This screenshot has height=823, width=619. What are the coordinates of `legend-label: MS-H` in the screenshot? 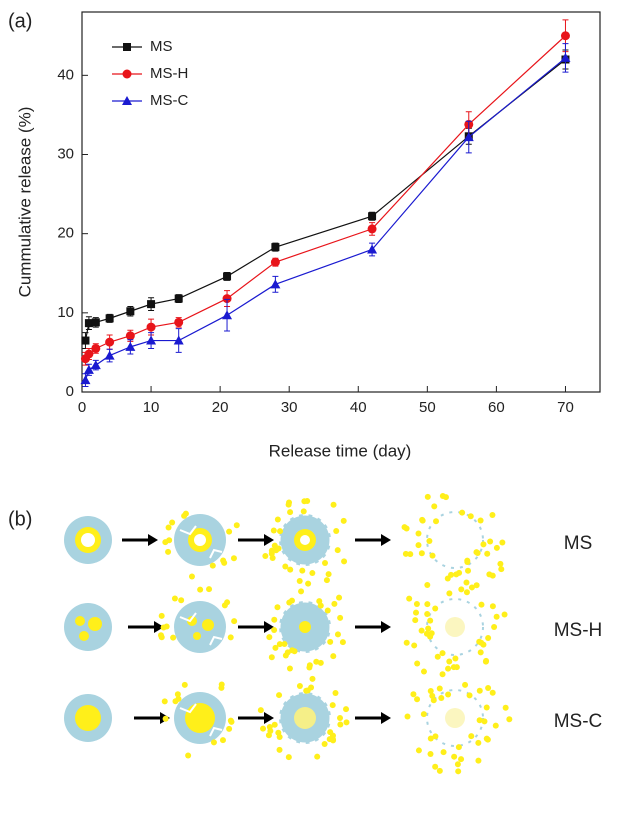 It's located at (169, 73).